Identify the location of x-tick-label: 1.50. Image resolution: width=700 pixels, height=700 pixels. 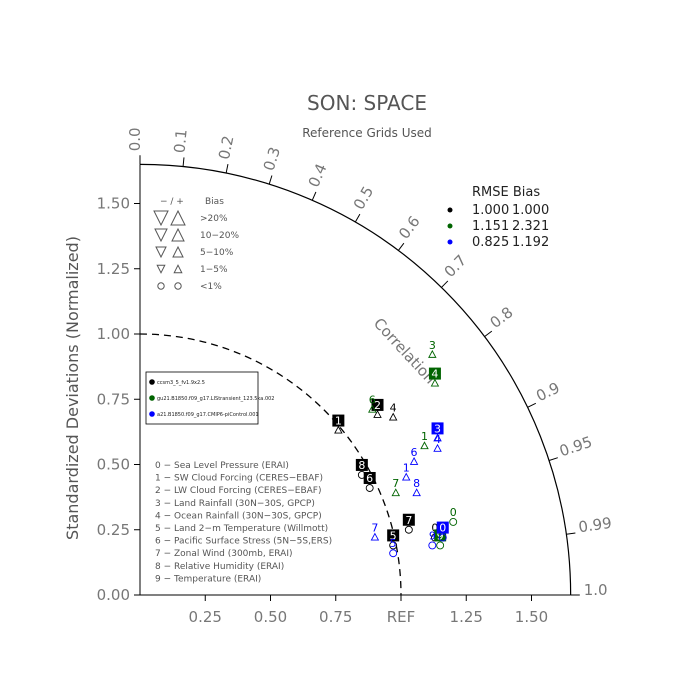
(531, 617).